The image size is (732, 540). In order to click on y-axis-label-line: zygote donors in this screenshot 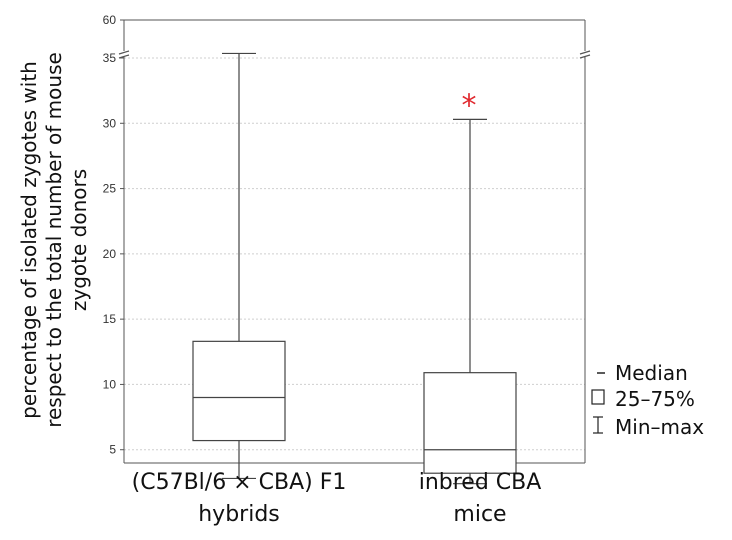, I will do `click(79, 240)`.